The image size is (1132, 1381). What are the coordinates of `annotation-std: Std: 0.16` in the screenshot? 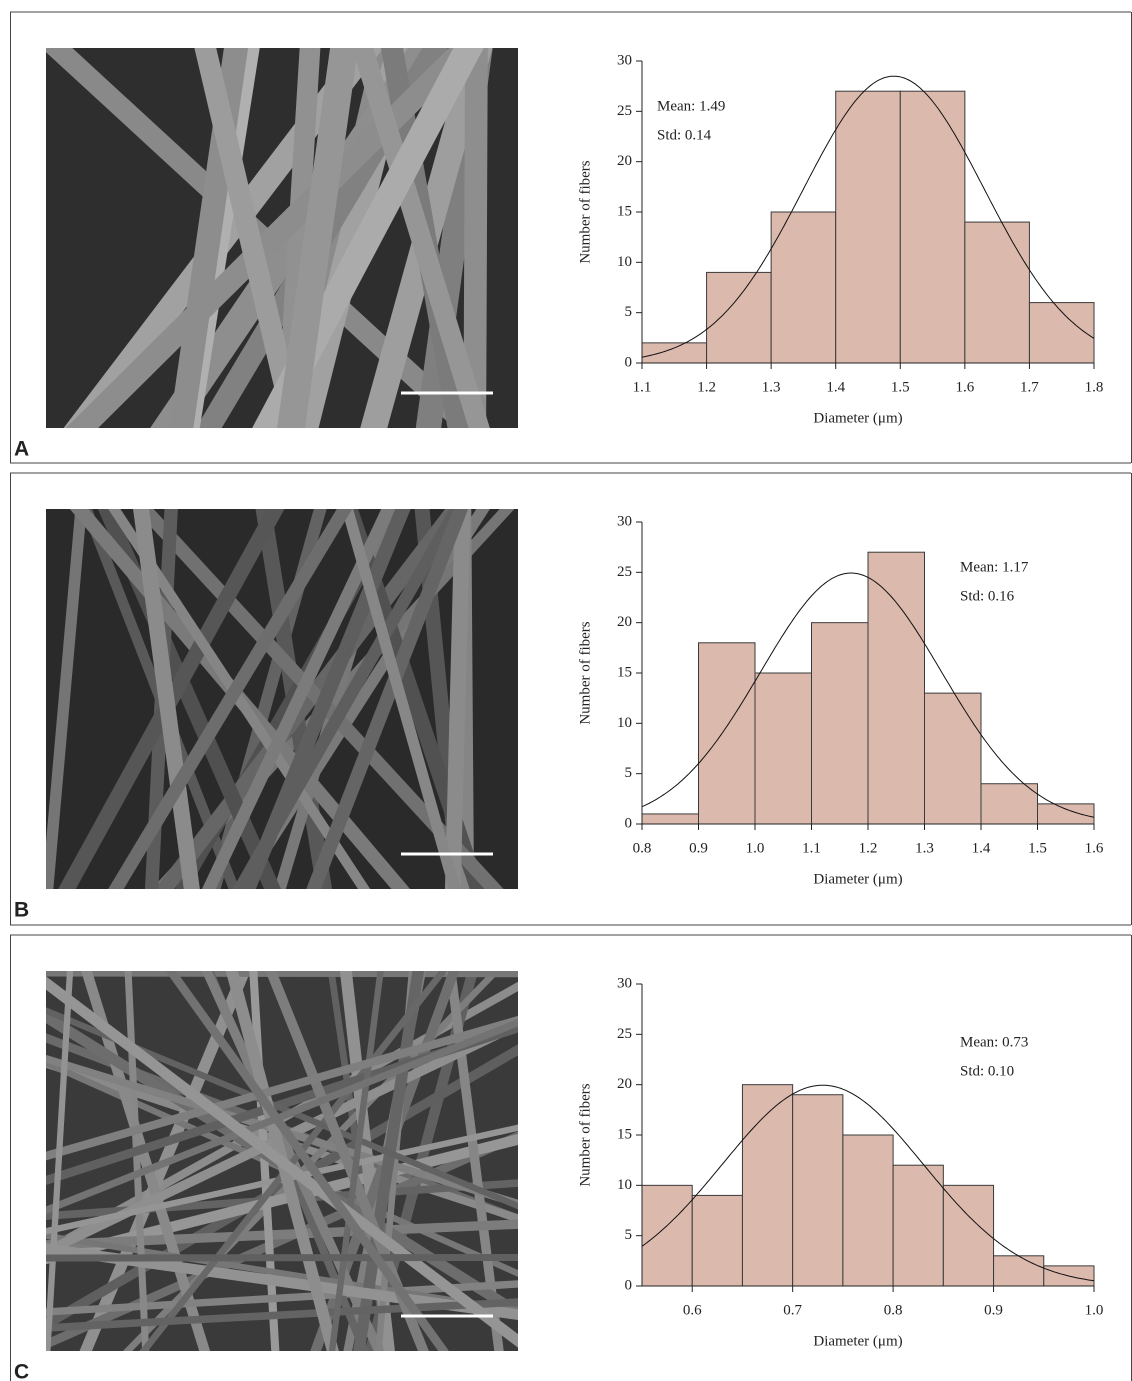 It's located at (987, 596).